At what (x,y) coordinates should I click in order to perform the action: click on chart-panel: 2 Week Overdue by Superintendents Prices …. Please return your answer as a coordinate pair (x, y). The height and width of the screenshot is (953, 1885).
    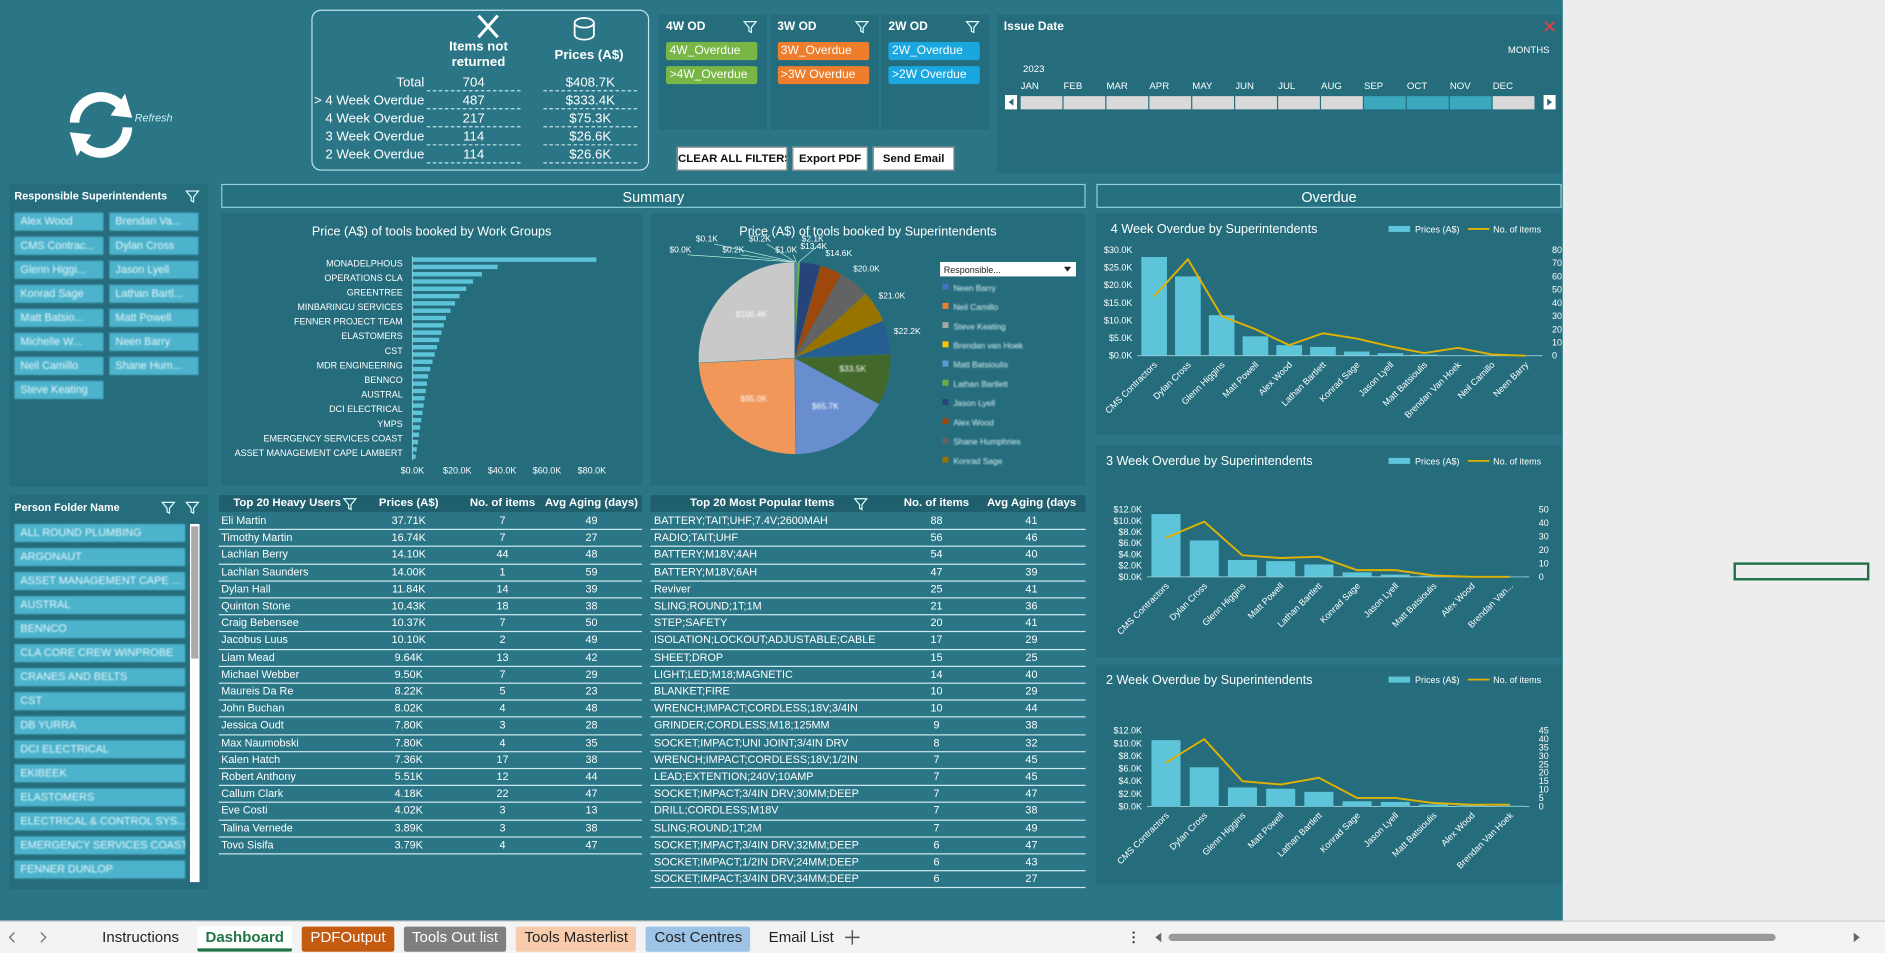
    Looking at the image, I should click on (1329, 774).